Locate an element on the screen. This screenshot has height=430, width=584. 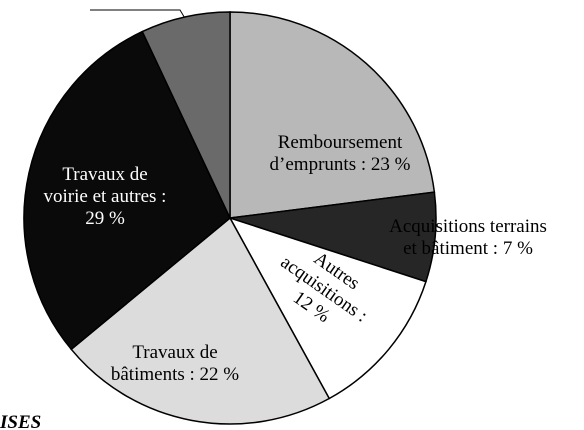
slice-label-line: 29 % is located at coordinates (105, 218).